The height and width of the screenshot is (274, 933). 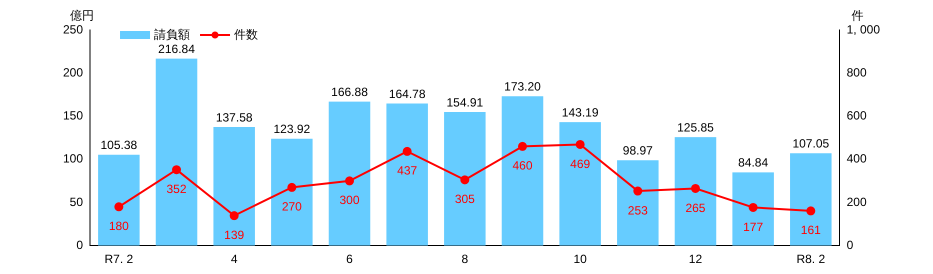 I want to click on y-tick-label: 200, so click(x=73, y=72).